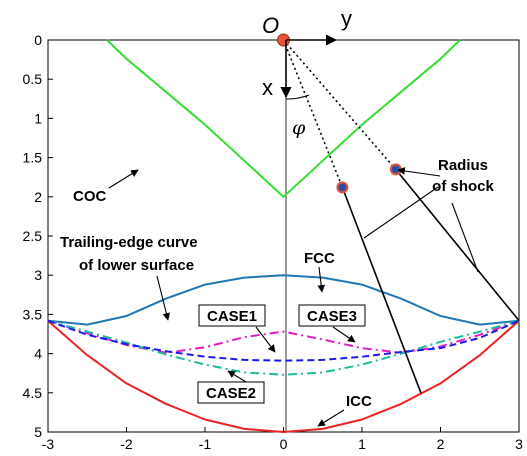 This screenshot has width=527, height=456. I want to click on y-tick-label: 4.5, so click(33, 393).